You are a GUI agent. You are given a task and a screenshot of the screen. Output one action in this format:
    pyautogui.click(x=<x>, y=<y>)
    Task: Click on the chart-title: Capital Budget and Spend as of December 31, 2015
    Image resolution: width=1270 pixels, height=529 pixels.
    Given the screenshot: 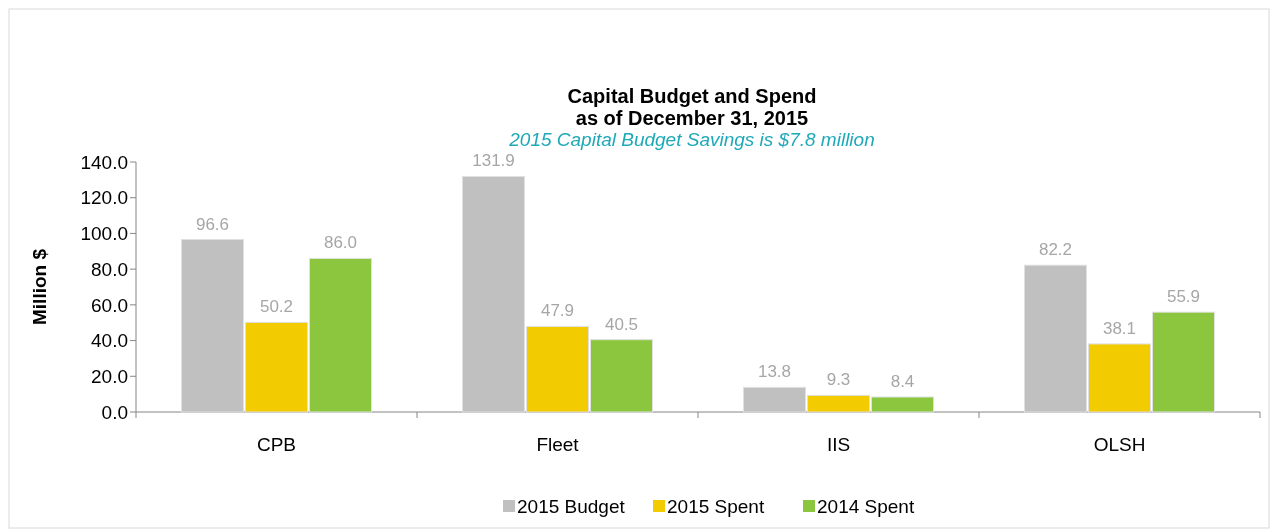 What is the action you would take?
    pyautogui.click(x=692, y=107)
    